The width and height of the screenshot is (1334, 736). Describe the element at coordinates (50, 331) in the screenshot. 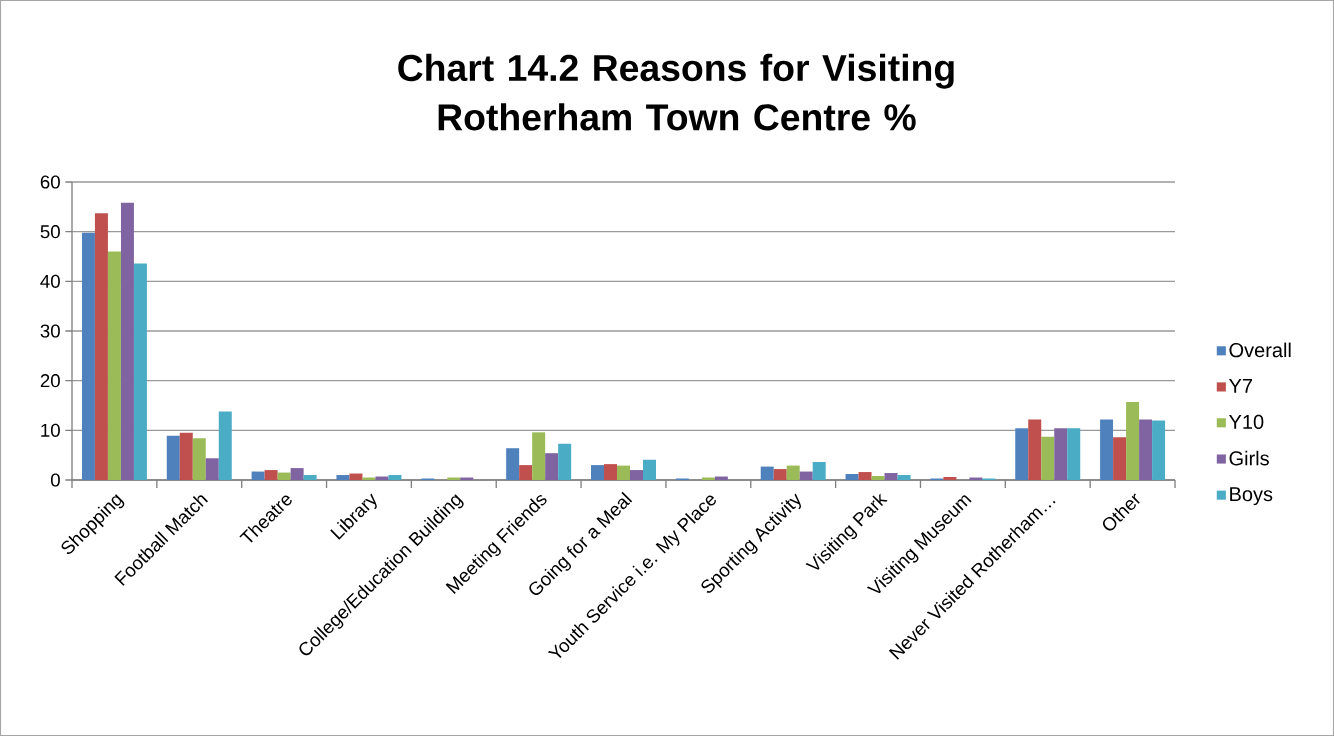

I see `y-tick-label: 30` at that location.